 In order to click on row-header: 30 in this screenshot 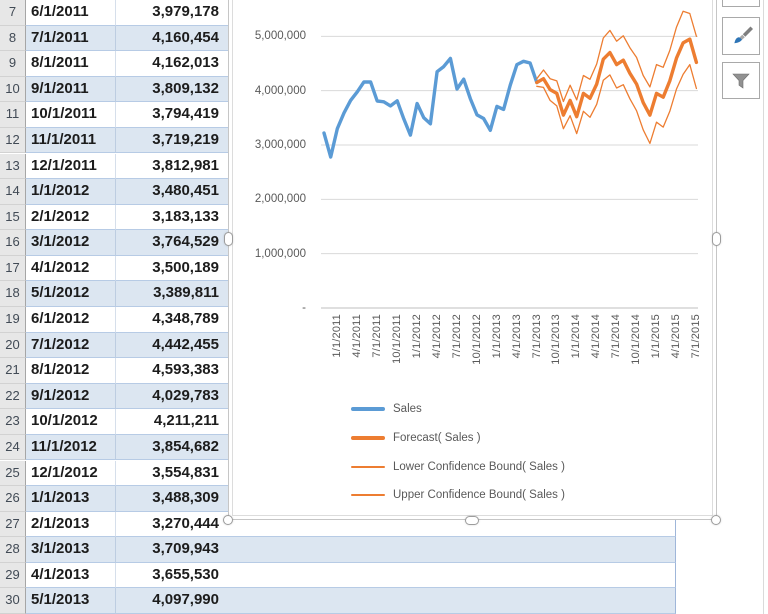, I will do `click(13, 601)`.